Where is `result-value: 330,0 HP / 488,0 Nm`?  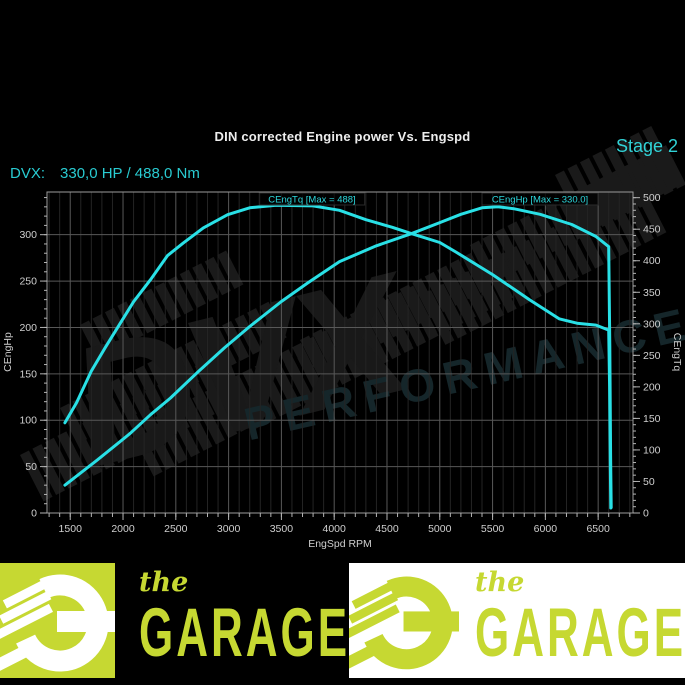
result-value: 330,0 HP / 488,0 Nm is located at coordinates (130, 173).